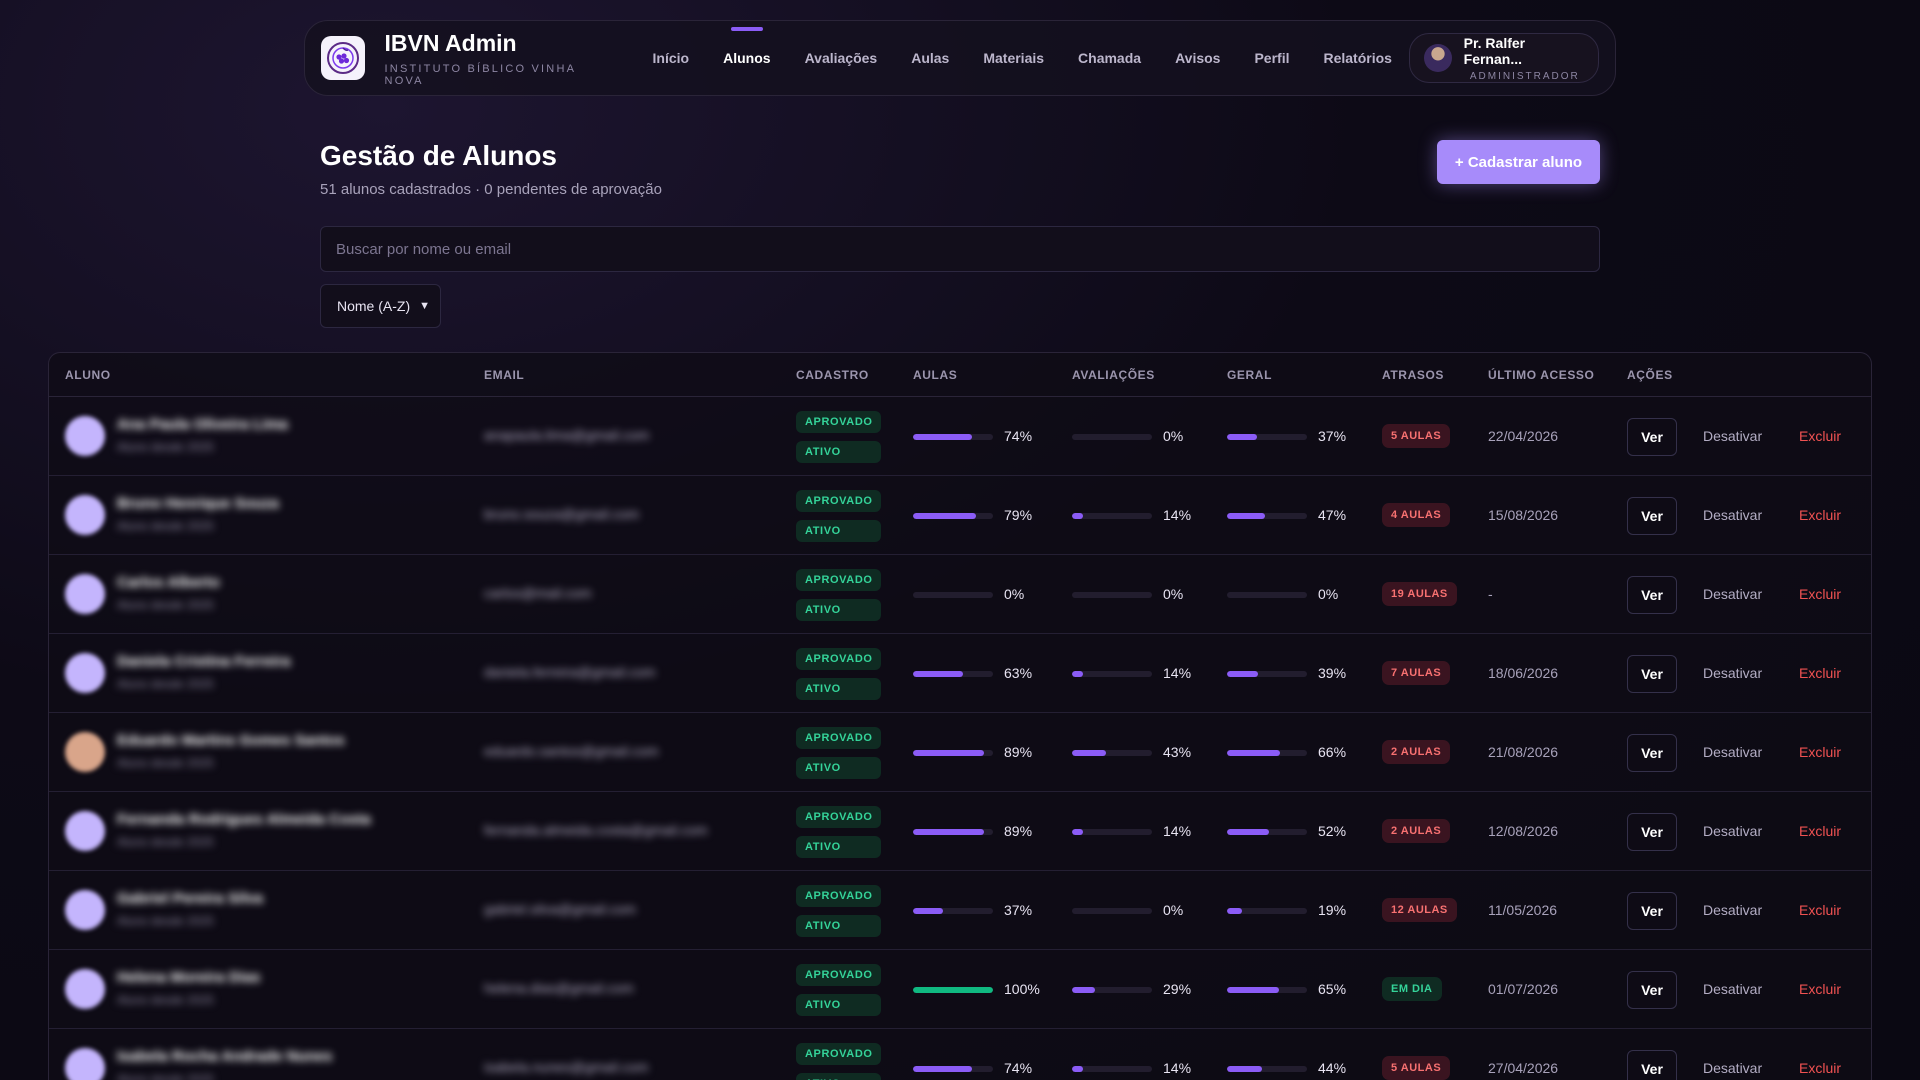  Describe the element at coordinates (1524, 76) in the screenshot. I see `user-role: ADMINISTRADOR` at that location.